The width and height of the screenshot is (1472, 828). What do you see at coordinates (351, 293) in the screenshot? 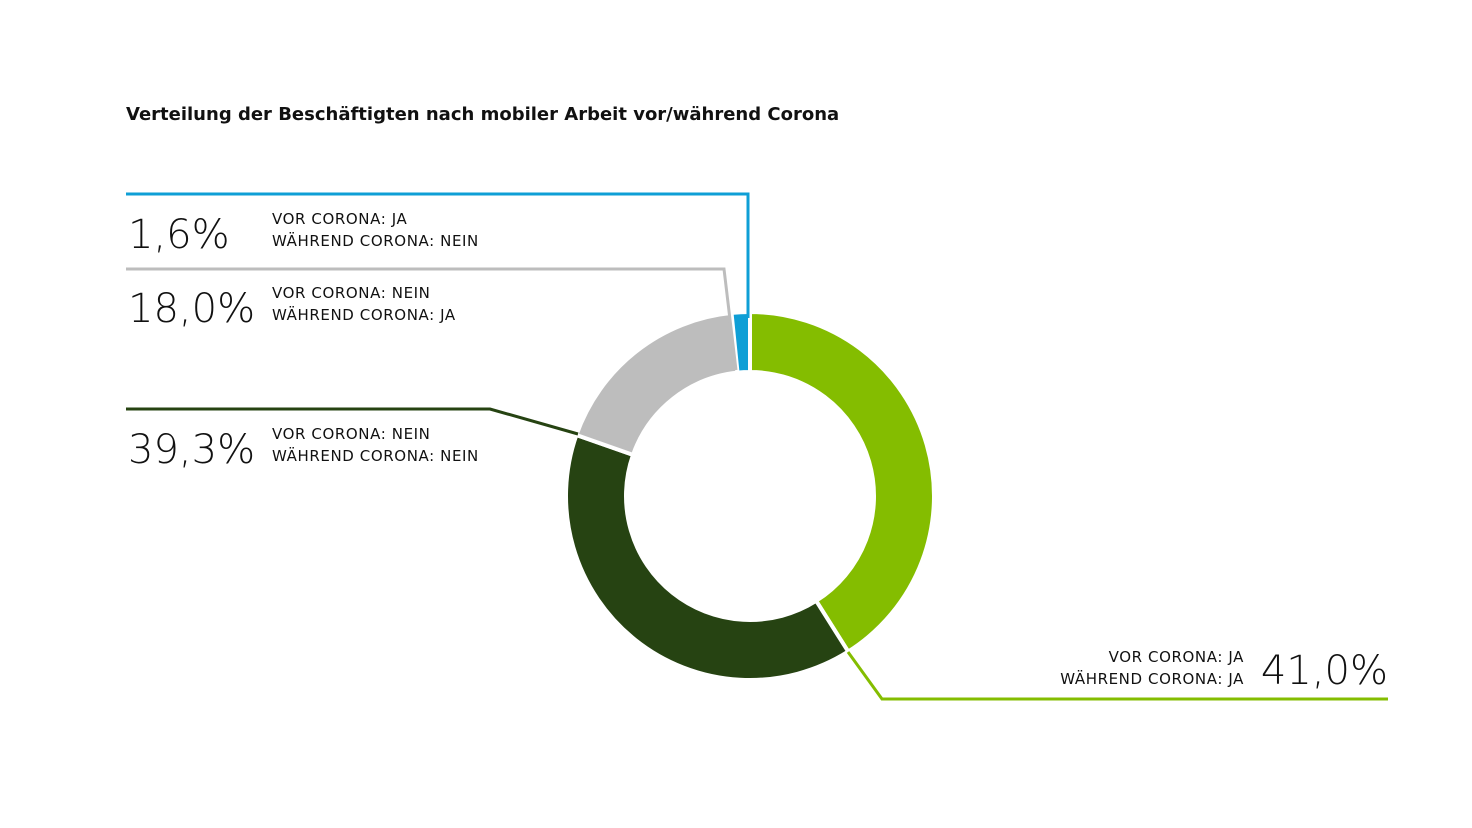
I see `slice-desc-line1-nein-ja: VOR CORONA: NEIN` at bounding box center [351, 293].